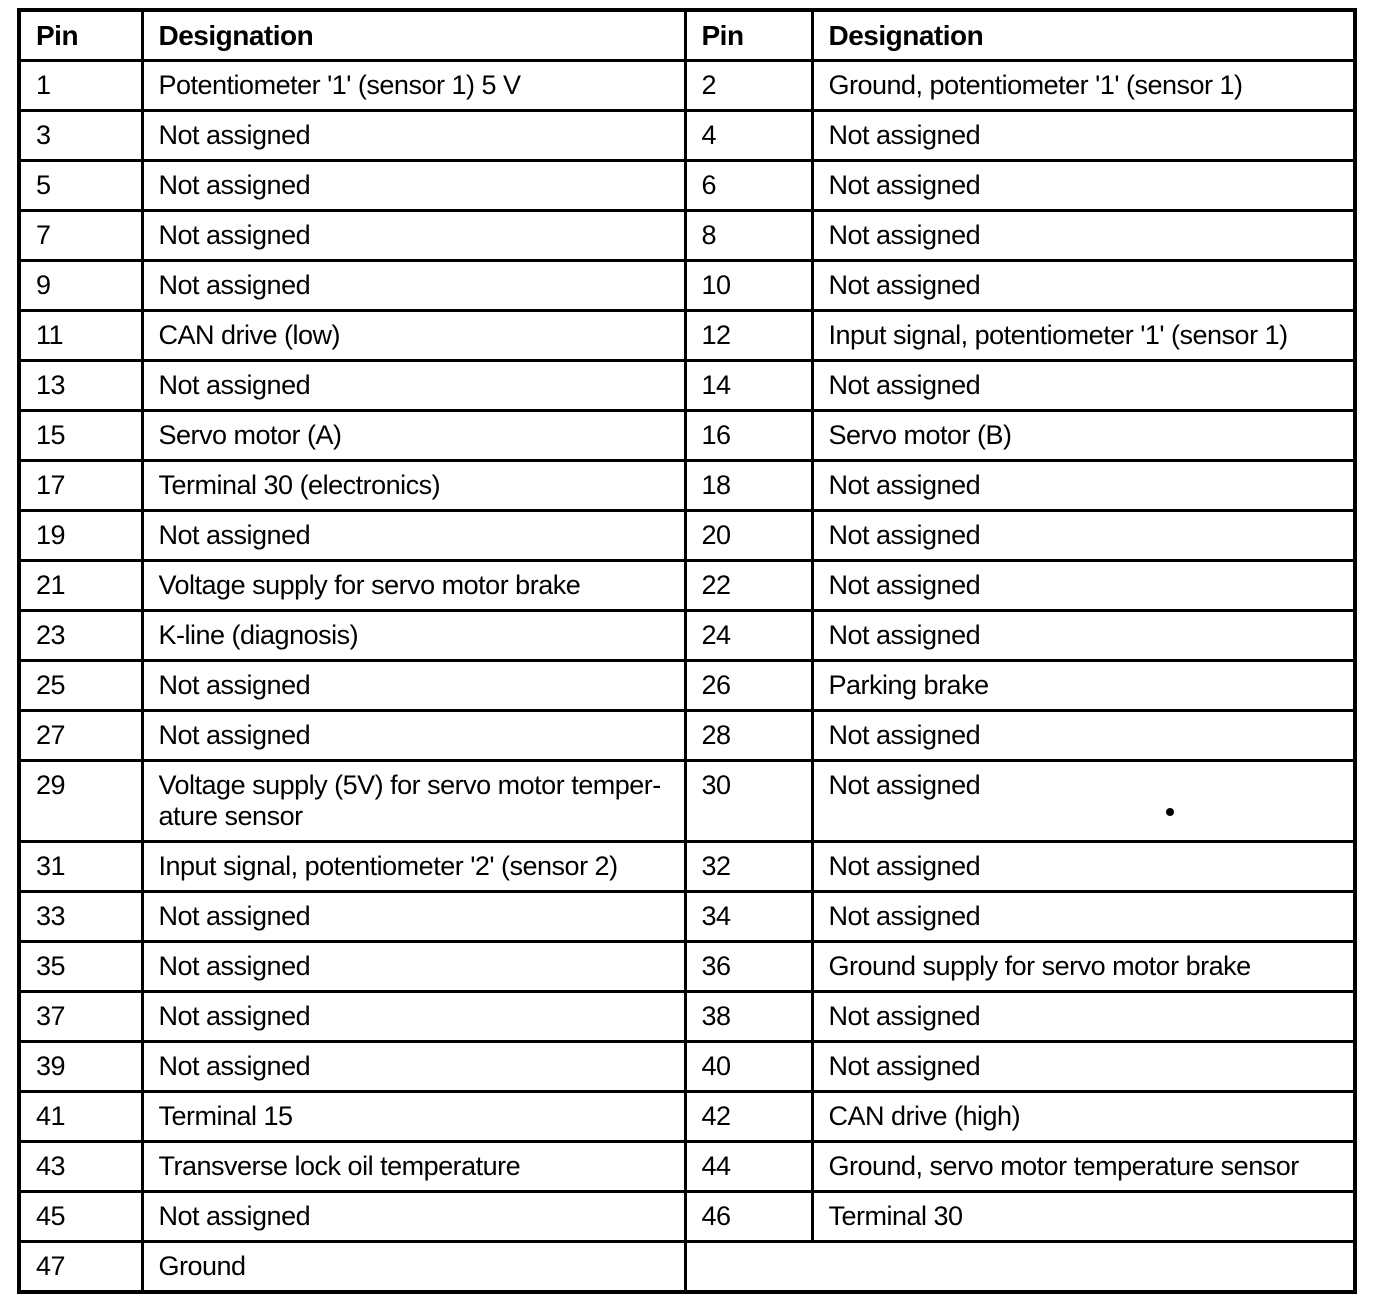 The width and height of the screenshot is (1376, 1304). Describe the element at coordinates (748, 535) in the screenshot. I see `pin-cell: 20` at that location.